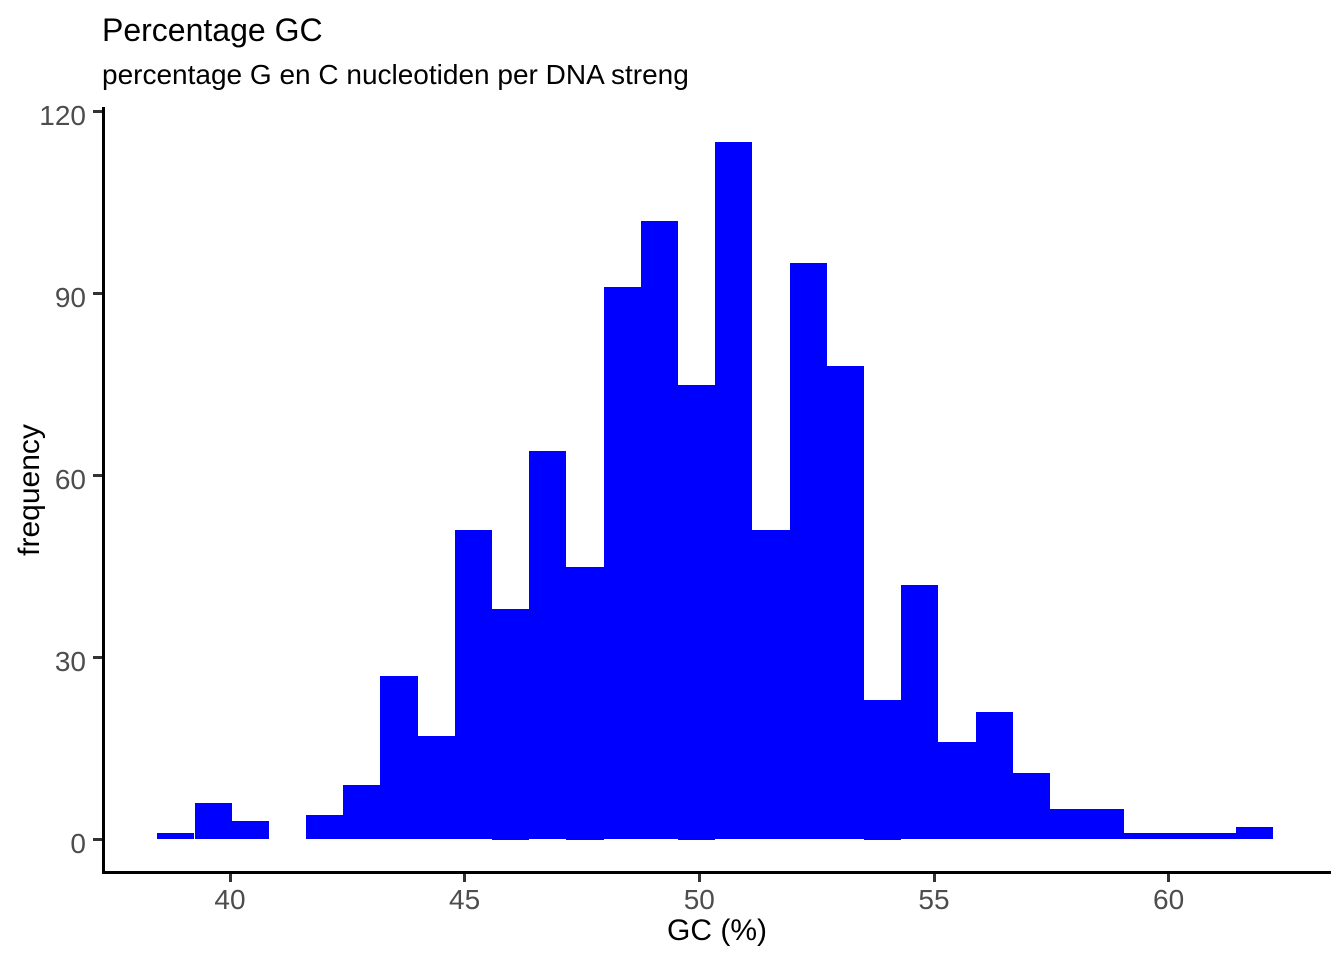 This screenshot has height=960, width=1344. What do you see at coordinates (103, 490) in the screenshot?
I see `y-axis-line` at bounding box center [103, 490].